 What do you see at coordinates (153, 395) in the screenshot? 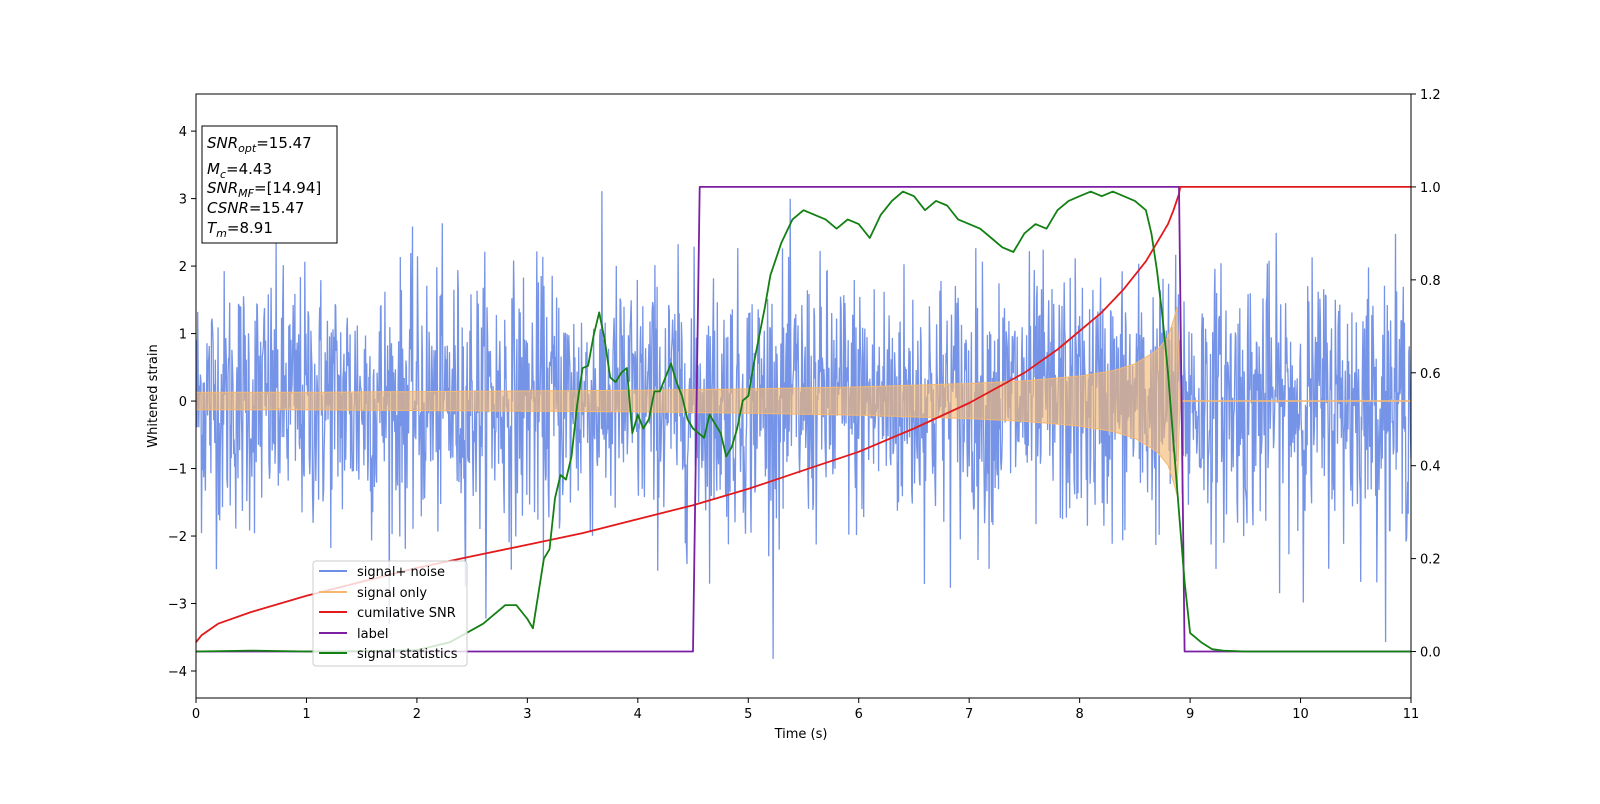
I see `y-axis-label: Whitened strain` at bounding box center [153, 395].